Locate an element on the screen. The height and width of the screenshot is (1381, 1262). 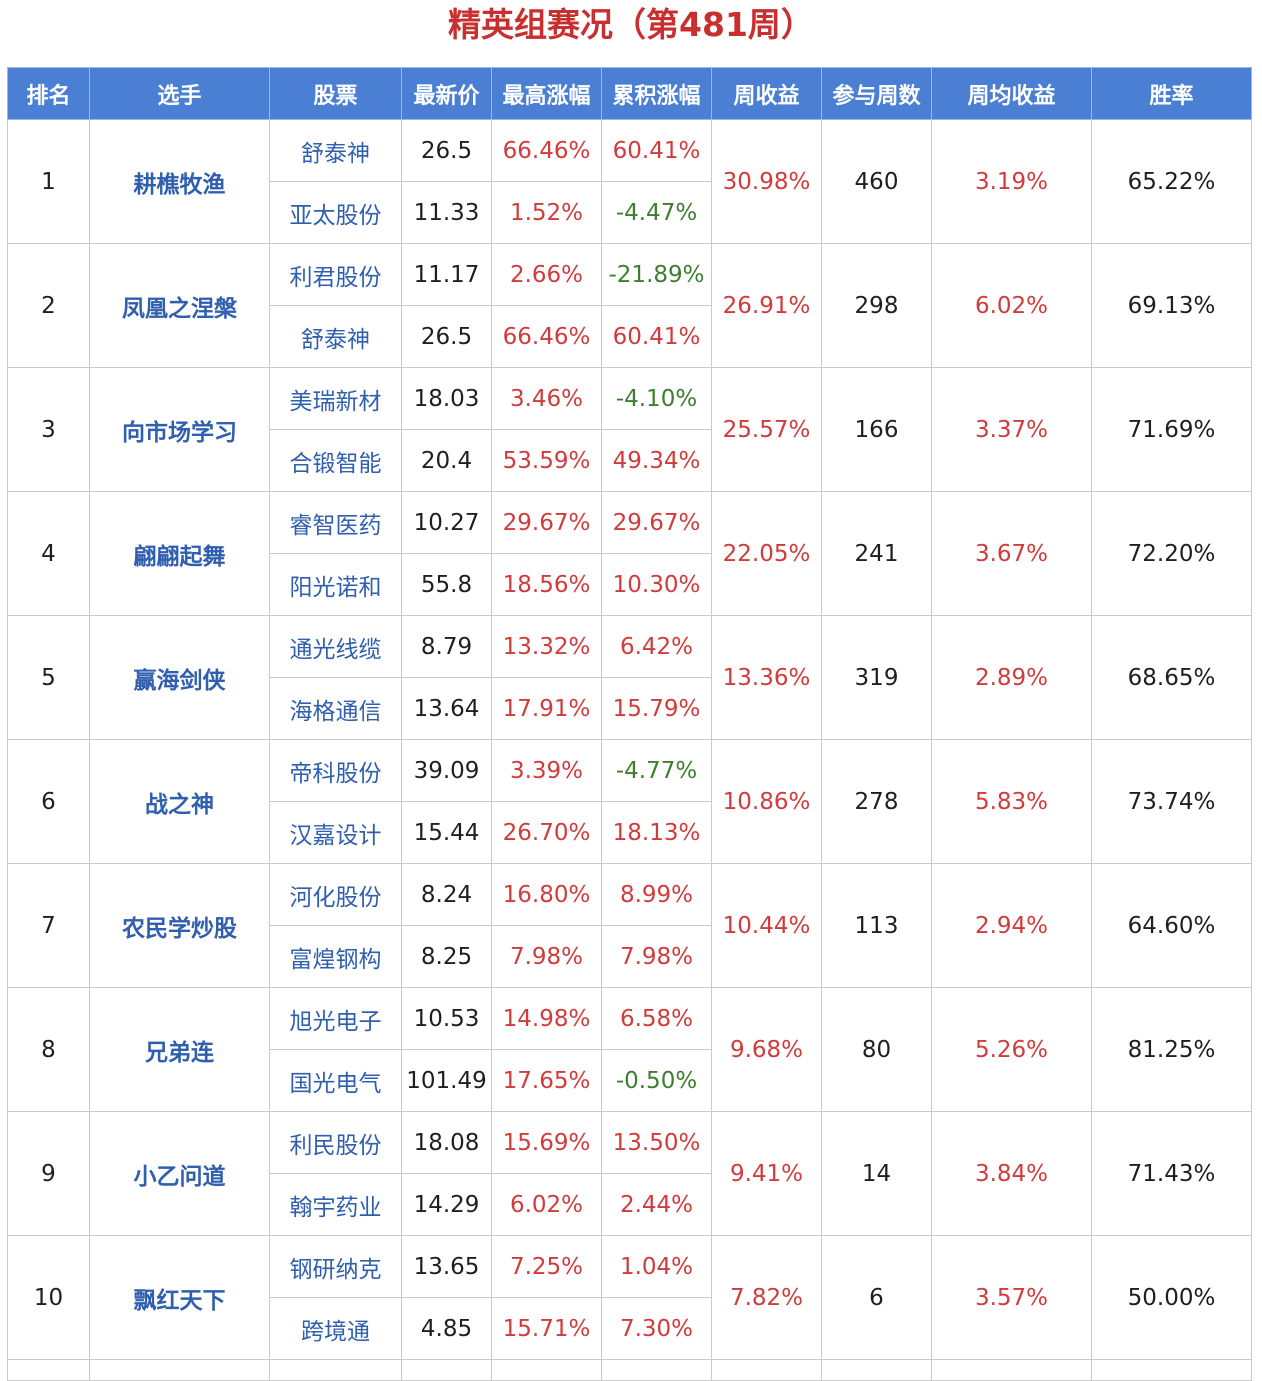
cumulative-gain: 6.58% is located at coordinates (656, 1018).